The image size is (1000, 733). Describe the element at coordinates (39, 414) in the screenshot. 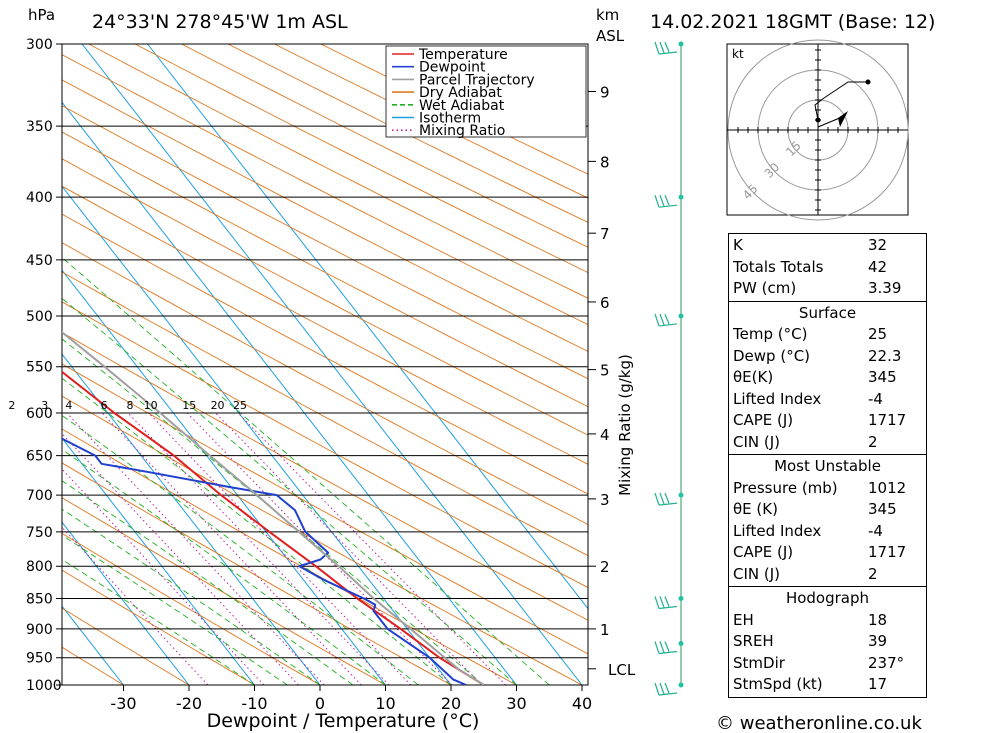

I see `pressure-tick-label: 600` at that location.